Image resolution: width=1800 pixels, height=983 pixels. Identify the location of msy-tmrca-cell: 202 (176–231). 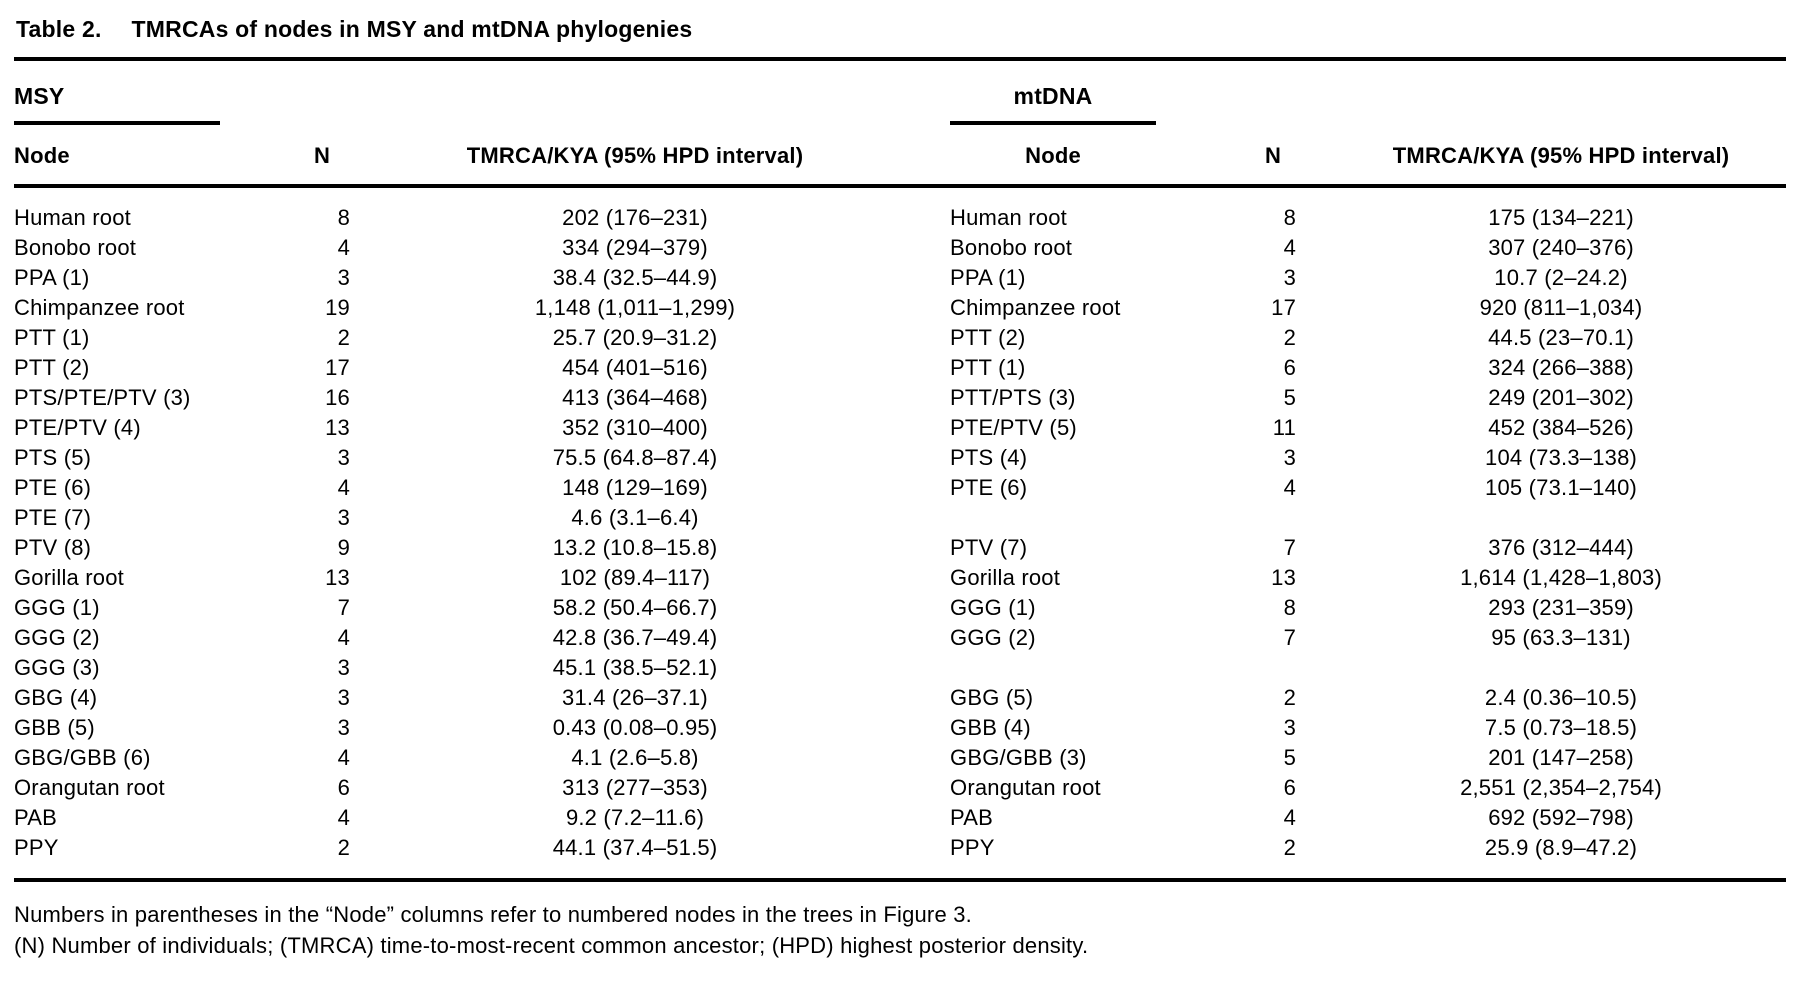
(635, 217).